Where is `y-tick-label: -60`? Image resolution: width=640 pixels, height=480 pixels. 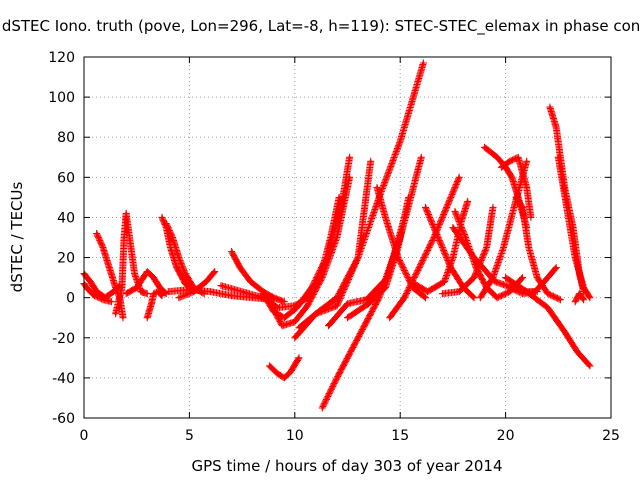
y-tick-label: -60 is located at coordinates (63, 419).